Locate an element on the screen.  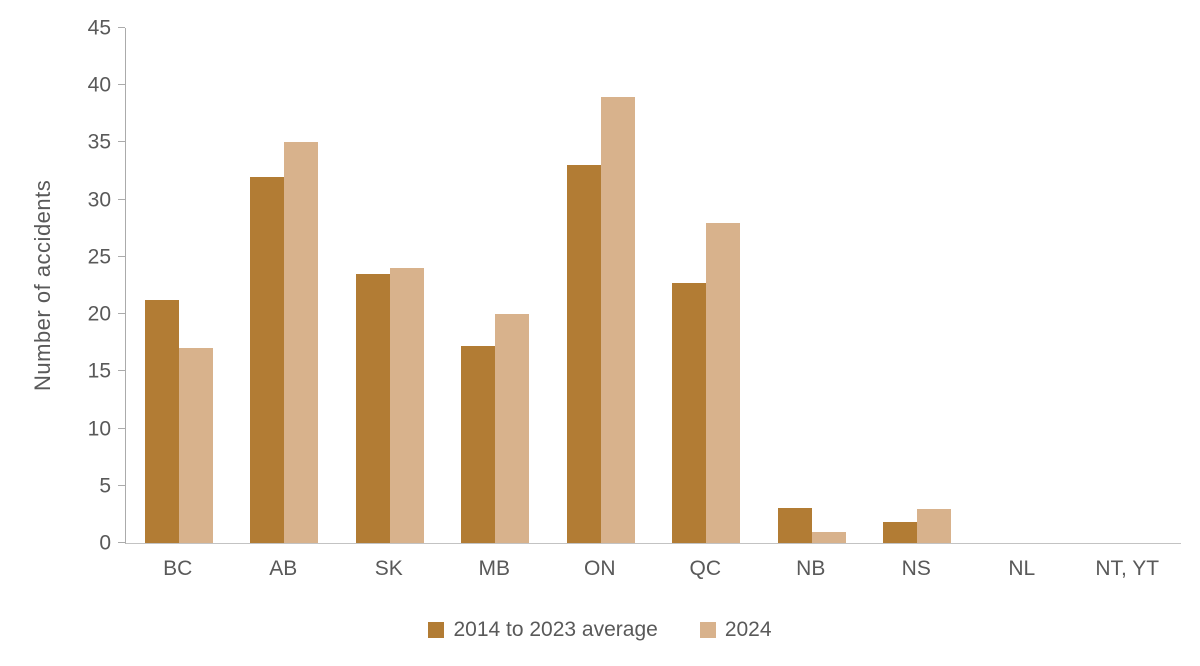
x-axis-label-nb: NB is located at coordinates (811, 568).